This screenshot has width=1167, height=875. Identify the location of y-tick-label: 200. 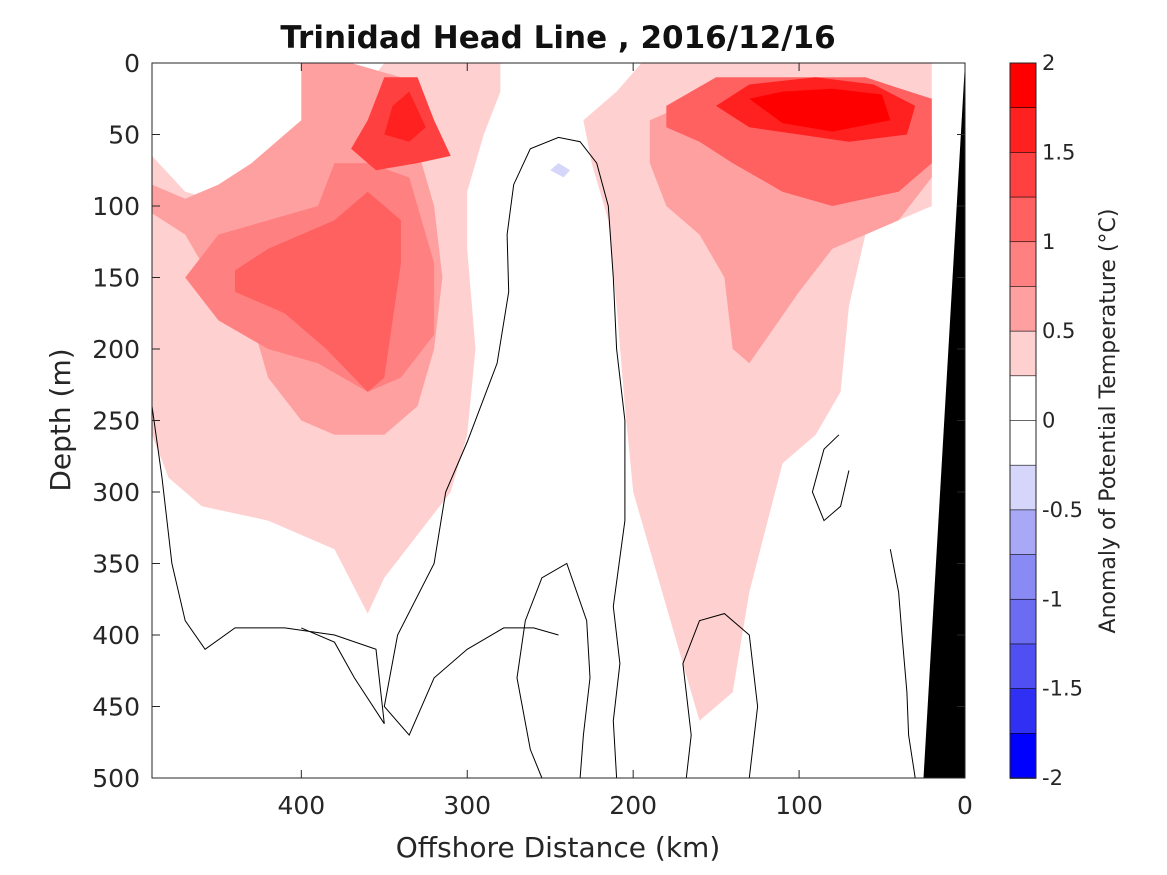
(116, 349).